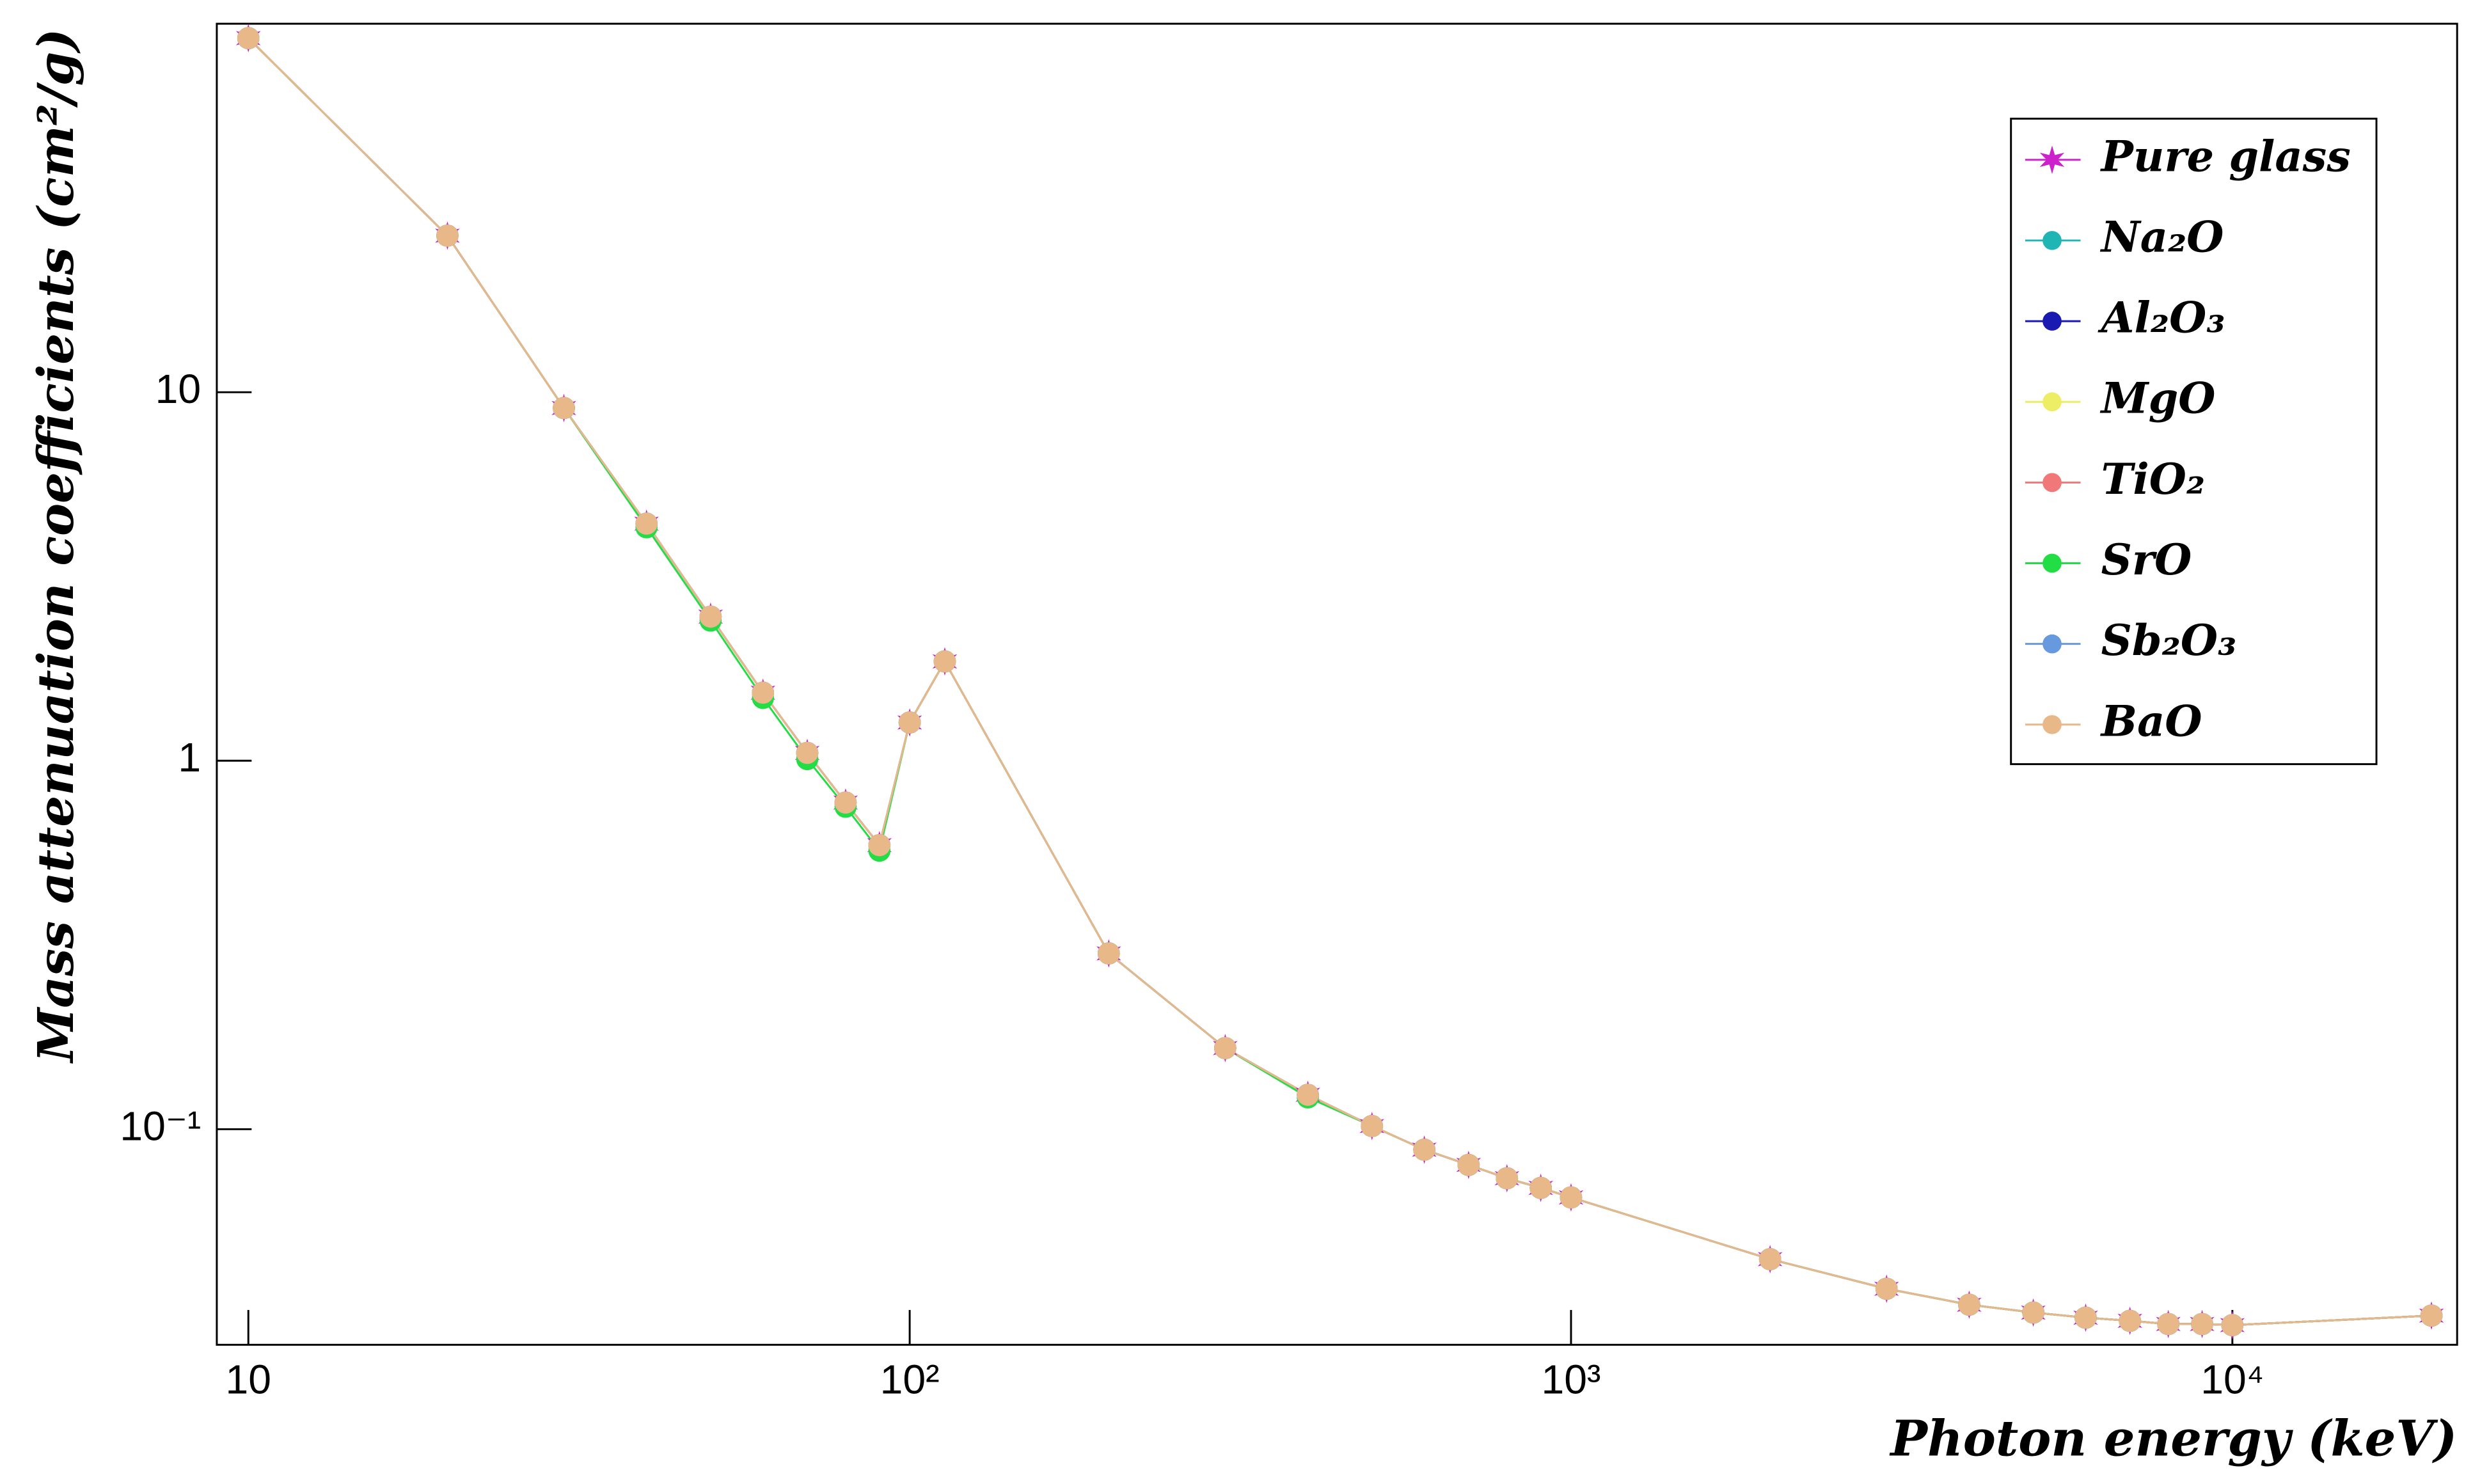  What do you see at coordinates (56, 546) in the screenshot?
I see `y-axis-label: Mass attenuation coefficients (cm²/g)` at bounding box center [56, 546].